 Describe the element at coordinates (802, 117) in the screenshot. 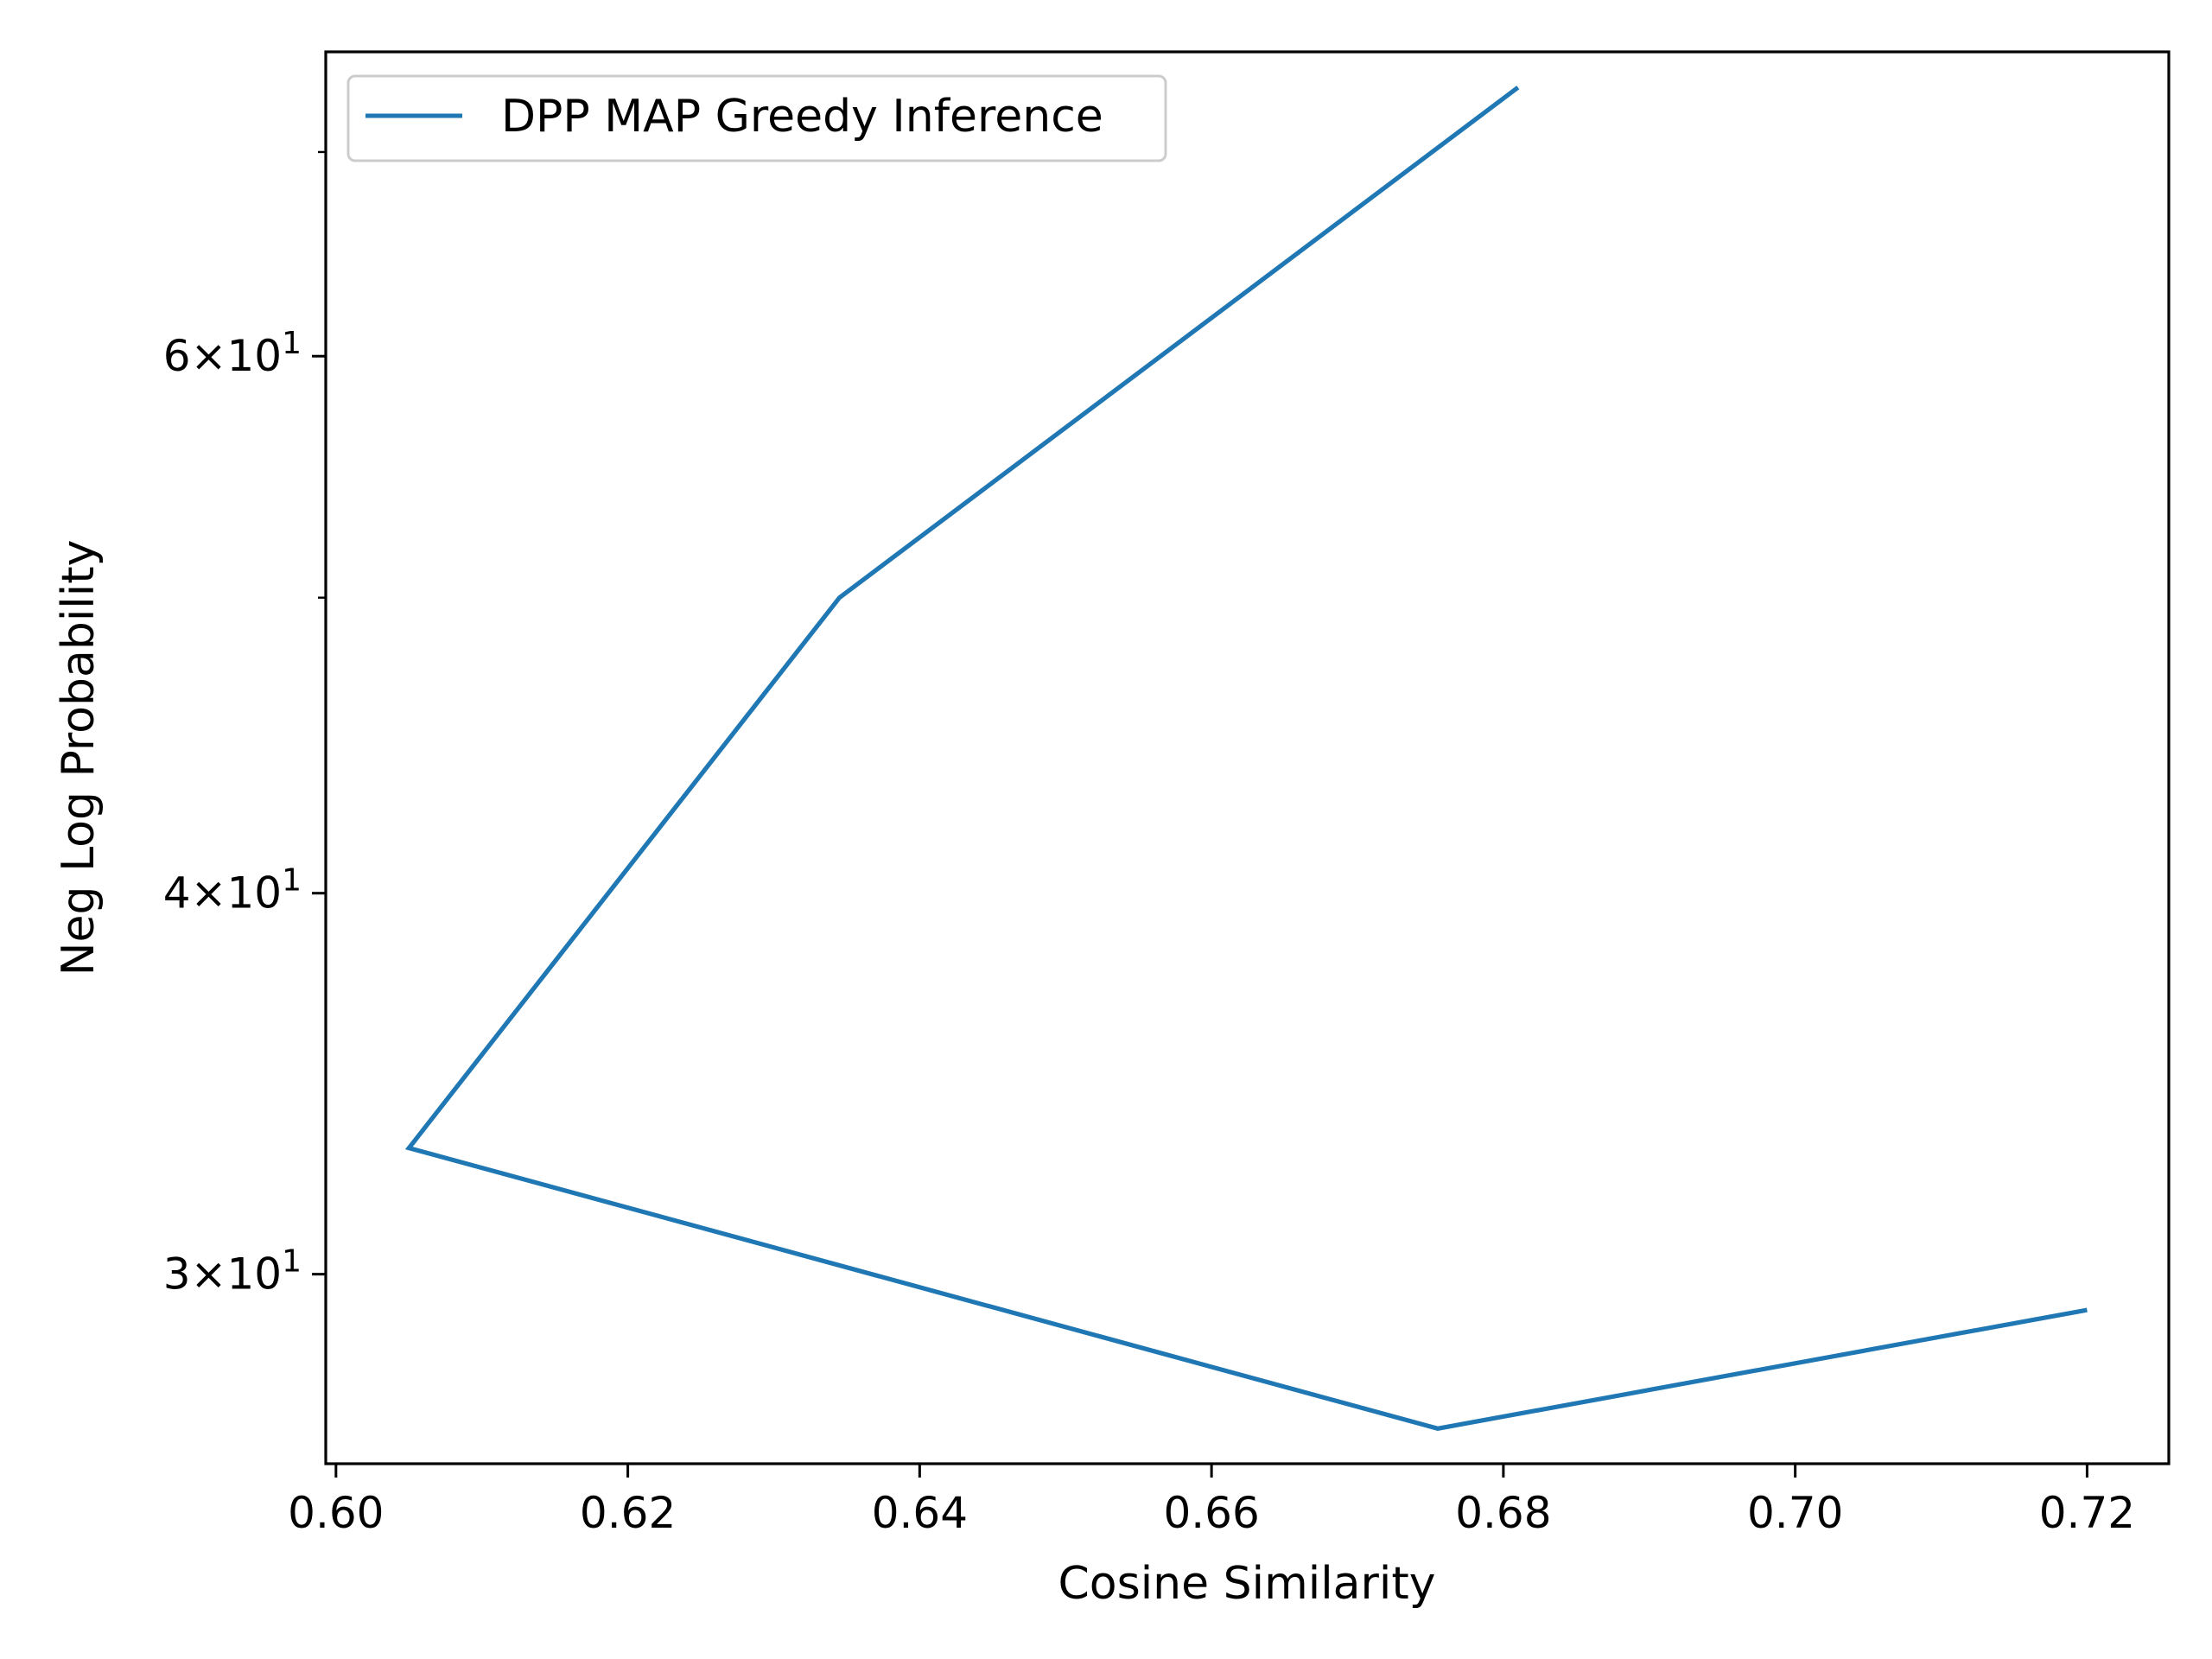

I see `legend-label: DPP MAP Greedy Inference` at that location.